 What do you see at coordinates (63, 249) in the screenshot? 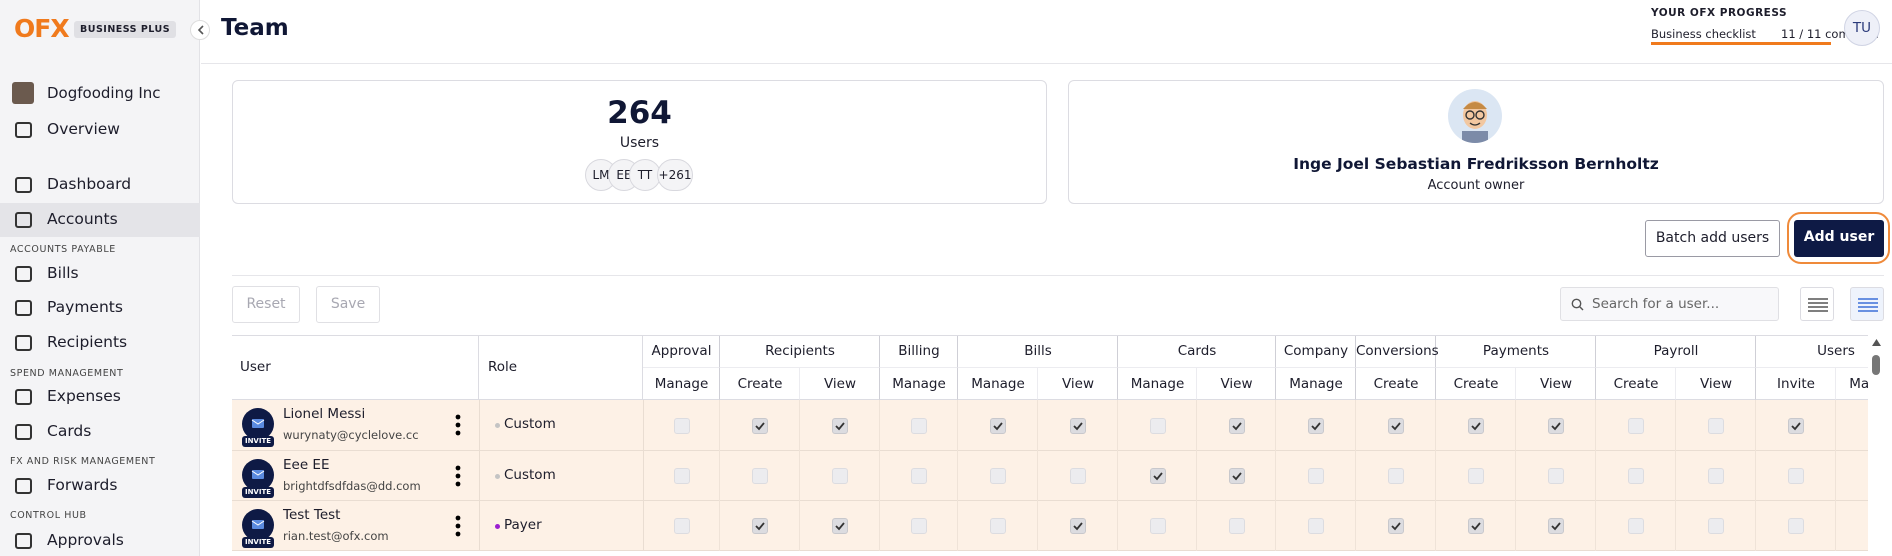
I see `nav-section: ACCOUNTS PAYABLE` at bounding box center [63, 249].